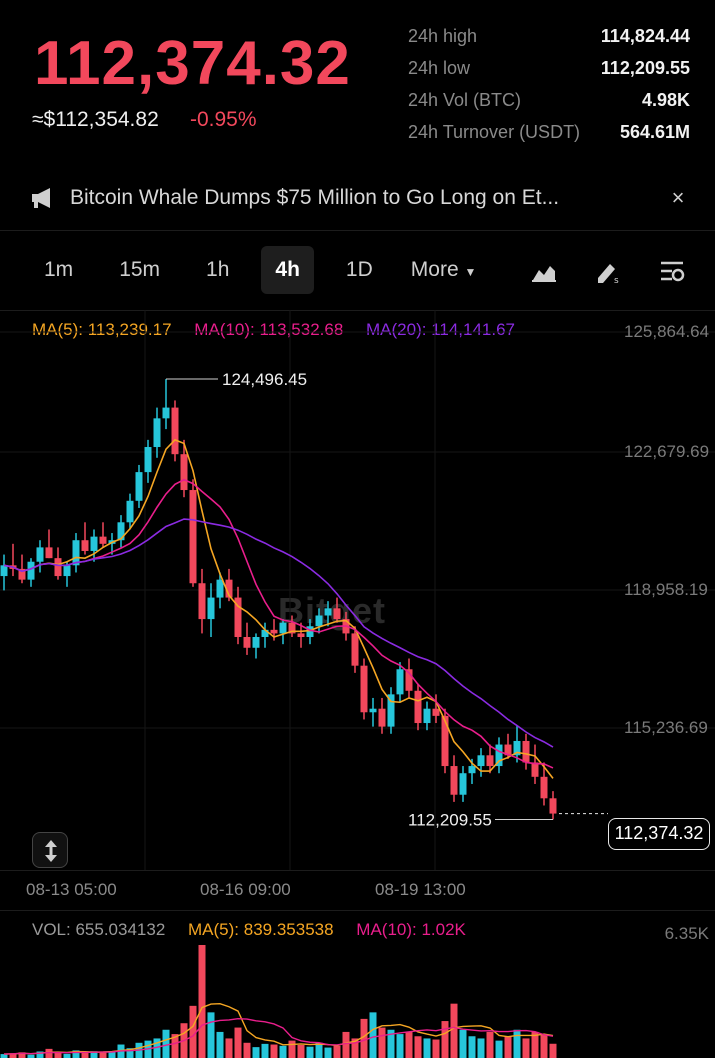 The height and width of the screenshot is (1058, 715). What do you see at coordinates (654, 131) in the screenshot?
I see `stat-value: 564.61M` at bounding box center [654, 131].